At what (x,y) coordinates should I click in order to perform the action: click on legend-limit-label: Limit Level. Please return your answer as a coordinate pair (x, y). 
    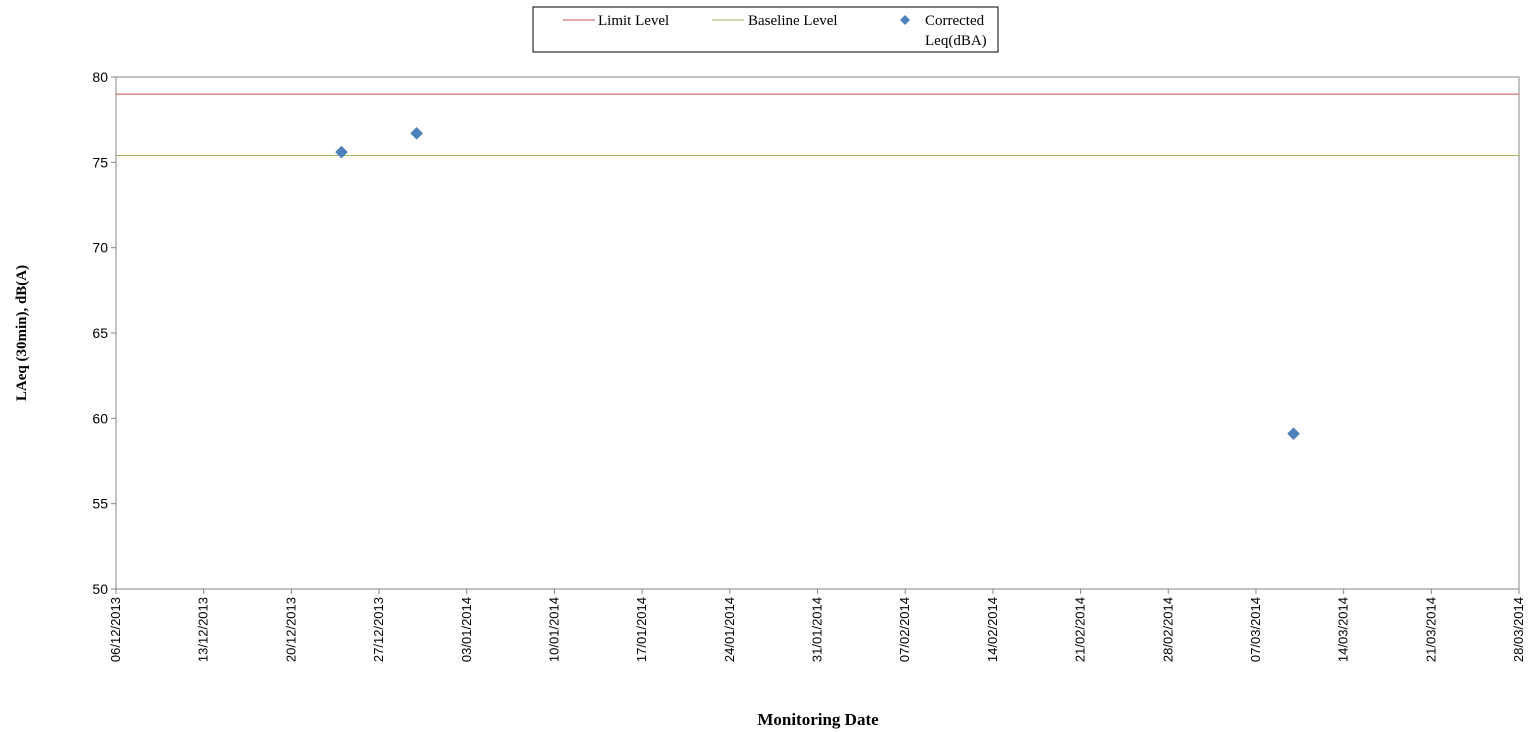
    Looking at the image, I should click on (633, 21).